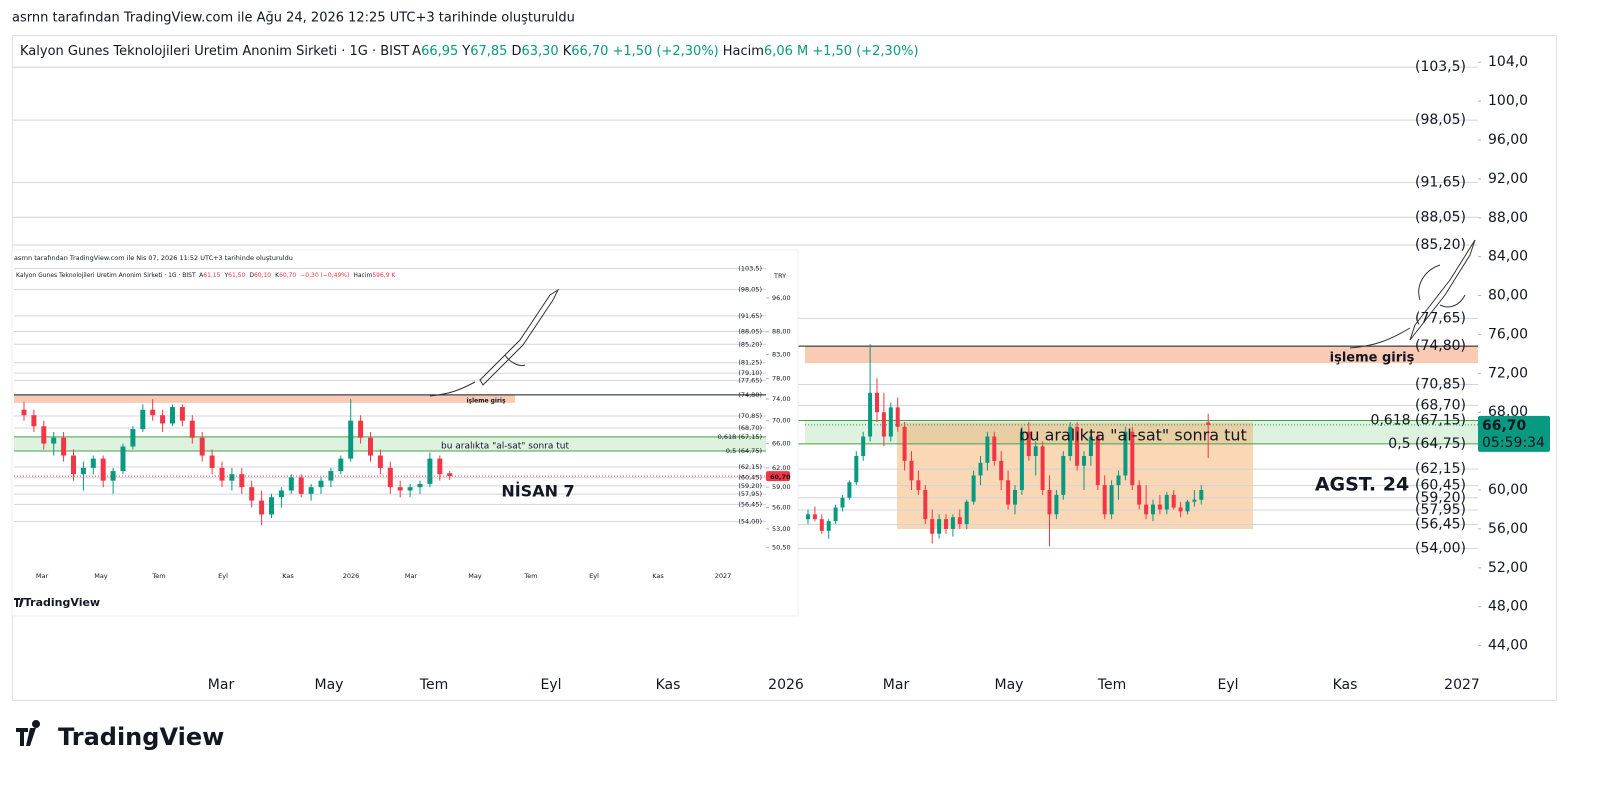  What do you see at coordinates (750, 373) in the screenshot?
I see `level-label: (79,10)` at bounding box center [750, 373].